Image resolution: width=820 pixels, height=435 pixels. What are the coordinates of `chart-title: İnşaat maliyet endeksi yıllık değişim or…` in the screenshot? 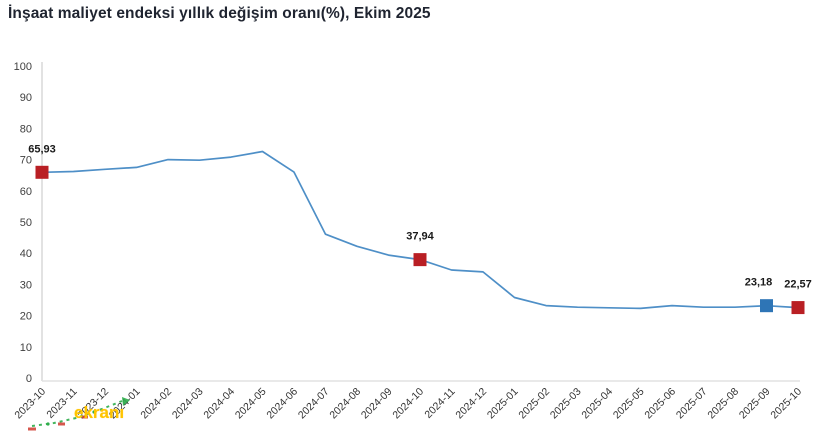 It's located at (219, 13).